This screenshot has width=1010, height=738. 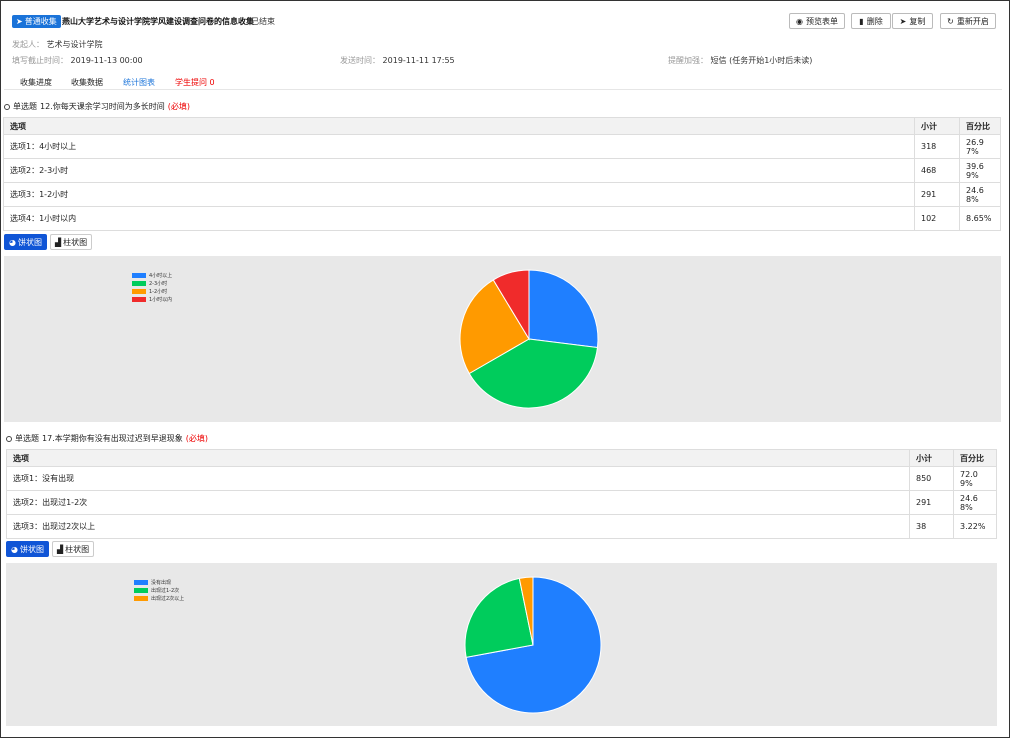 I want to click on chart-legend: 没有出现 出现过1-2次 出现过2次以上, so click(x=159, y=590).